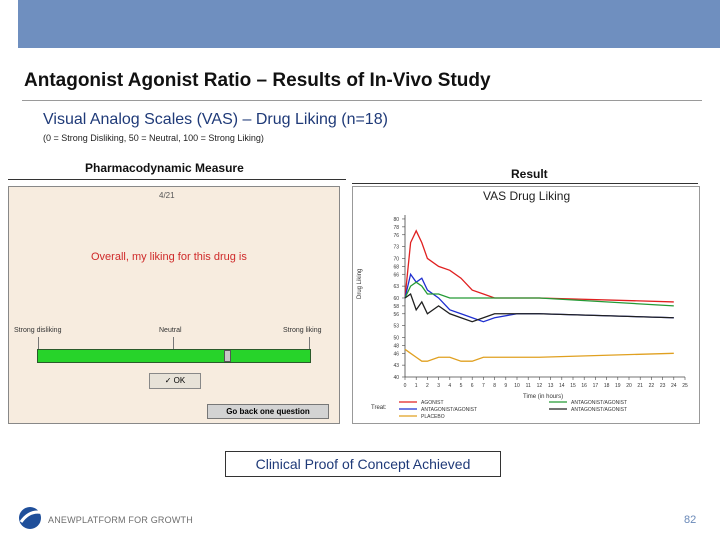 This screenshot has height=540, width=720. I want to click on x-tick-label: 16, so click(584, 386).